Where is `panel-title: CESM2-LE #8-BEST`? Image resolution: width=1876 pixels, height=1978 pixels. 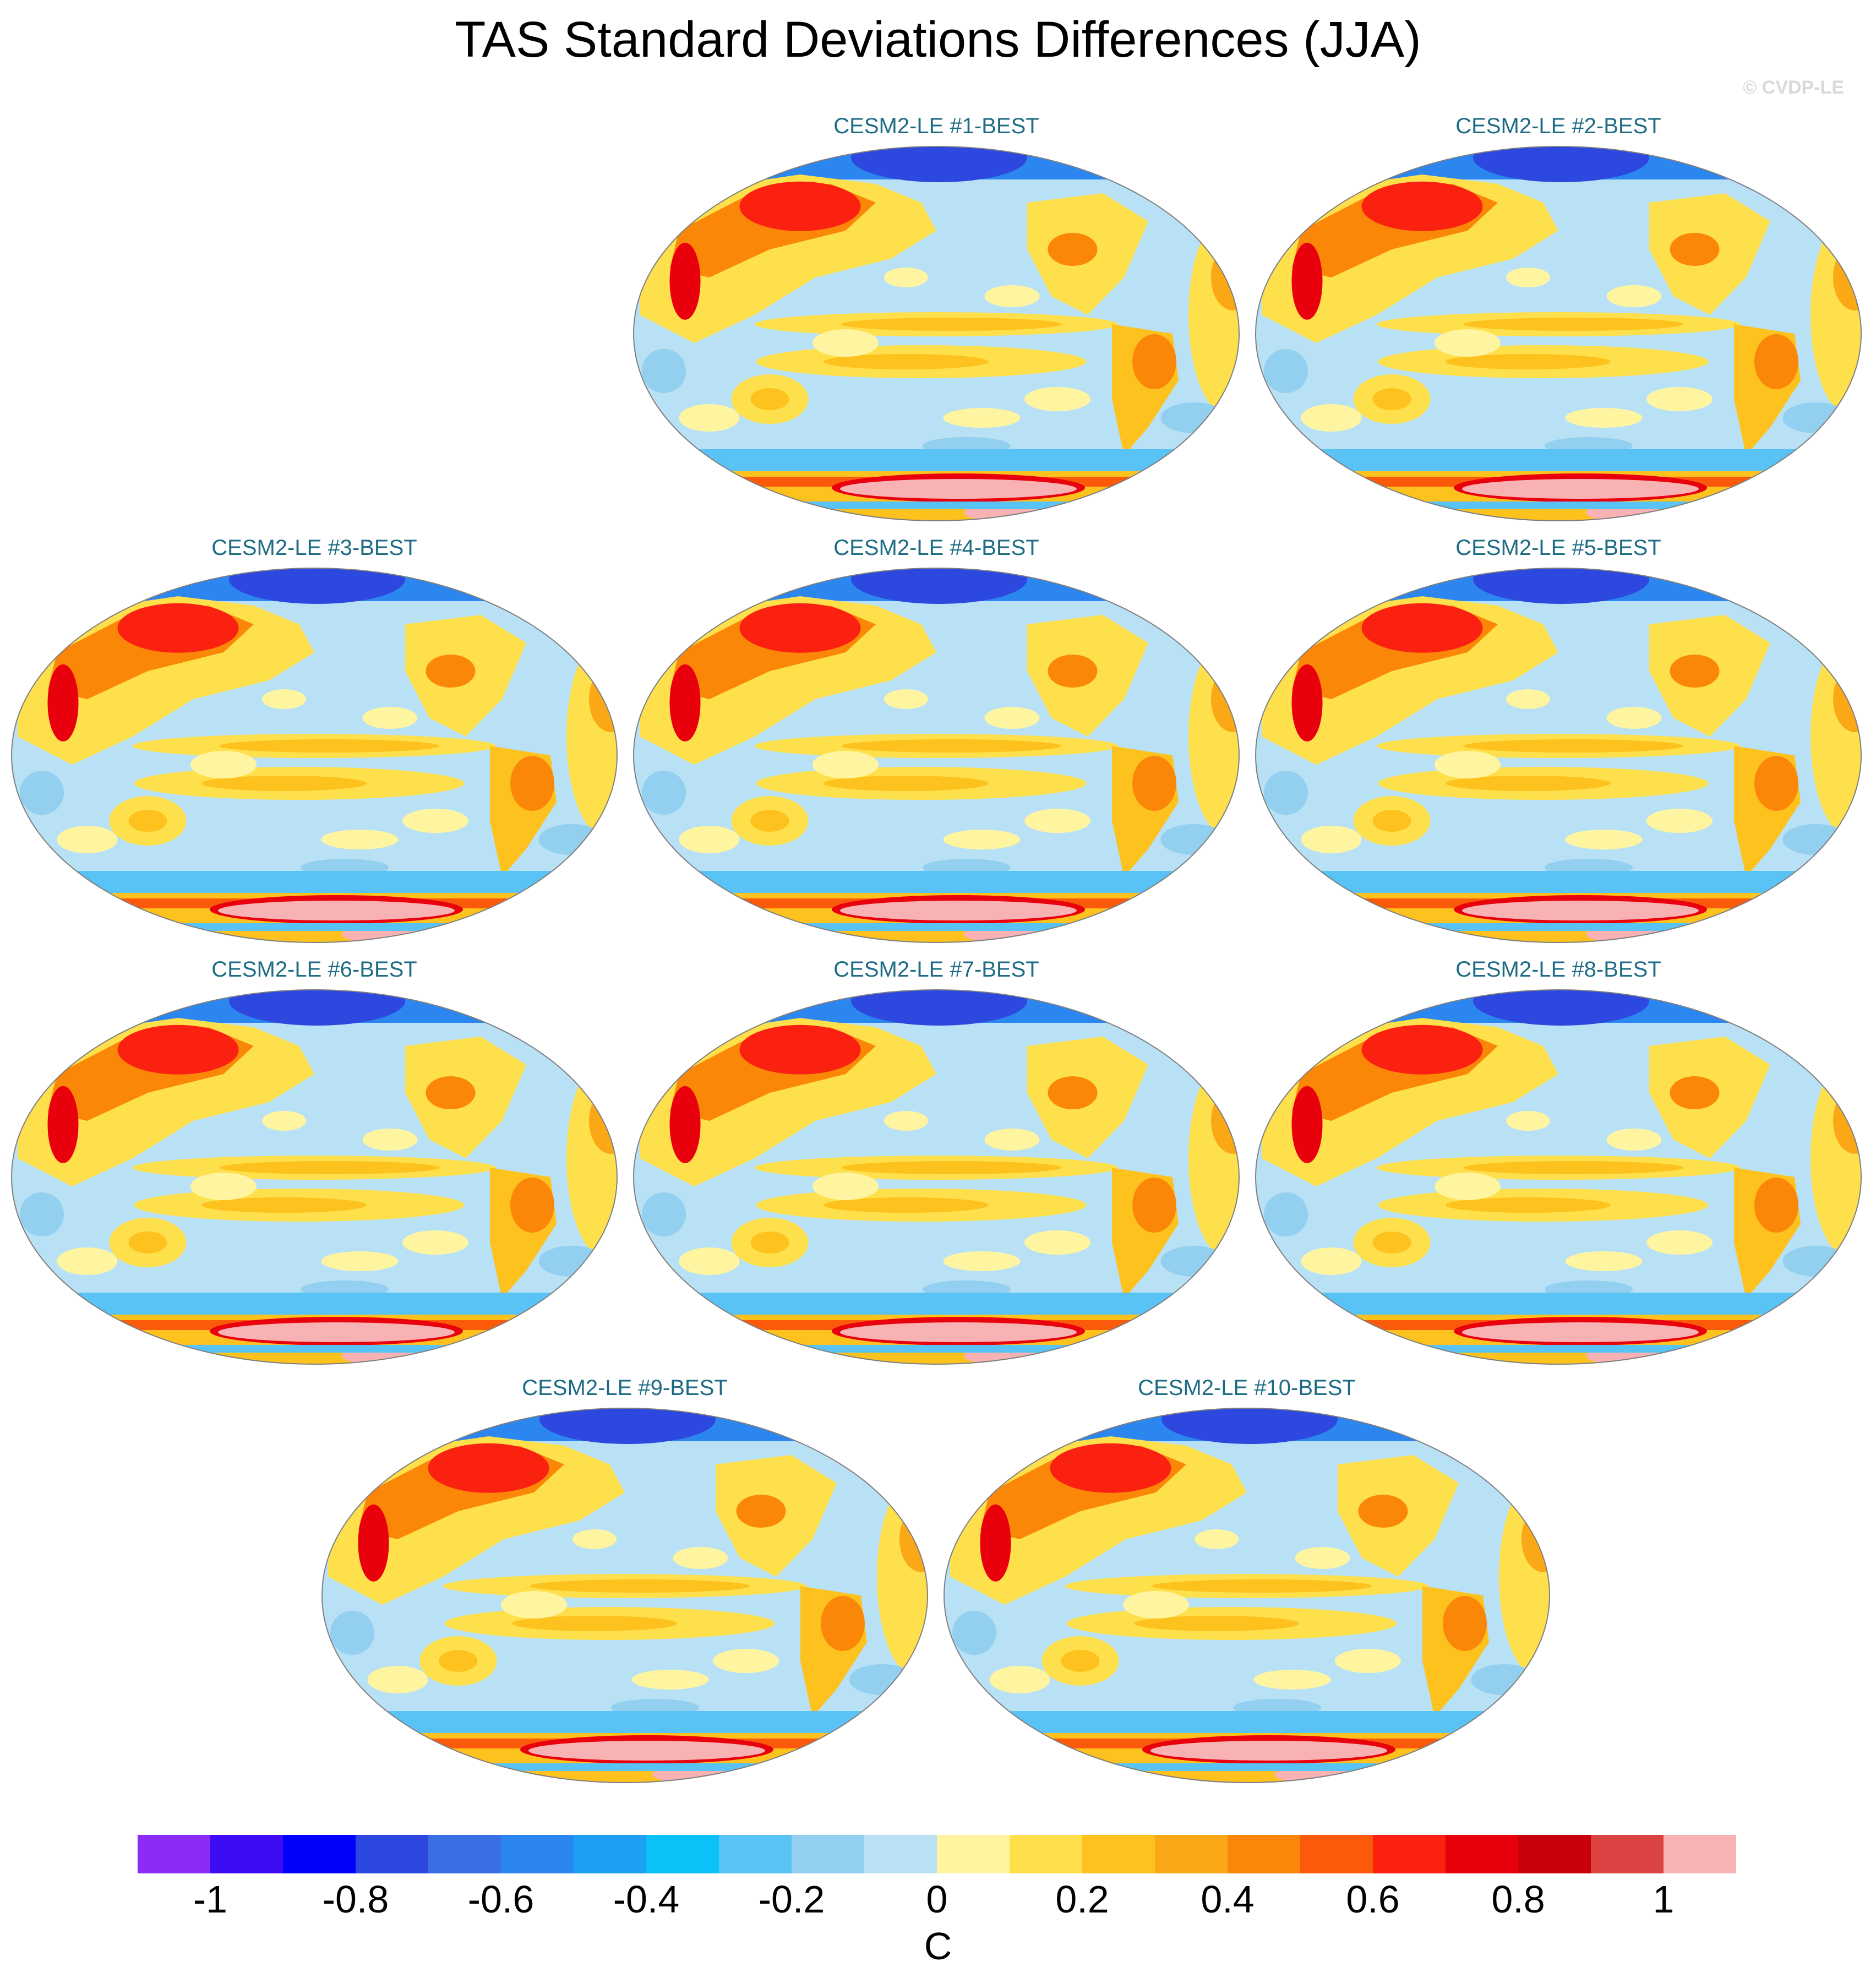
panel-title: CESM2-LE #8-BEST is located at coordinates (1558, 969).